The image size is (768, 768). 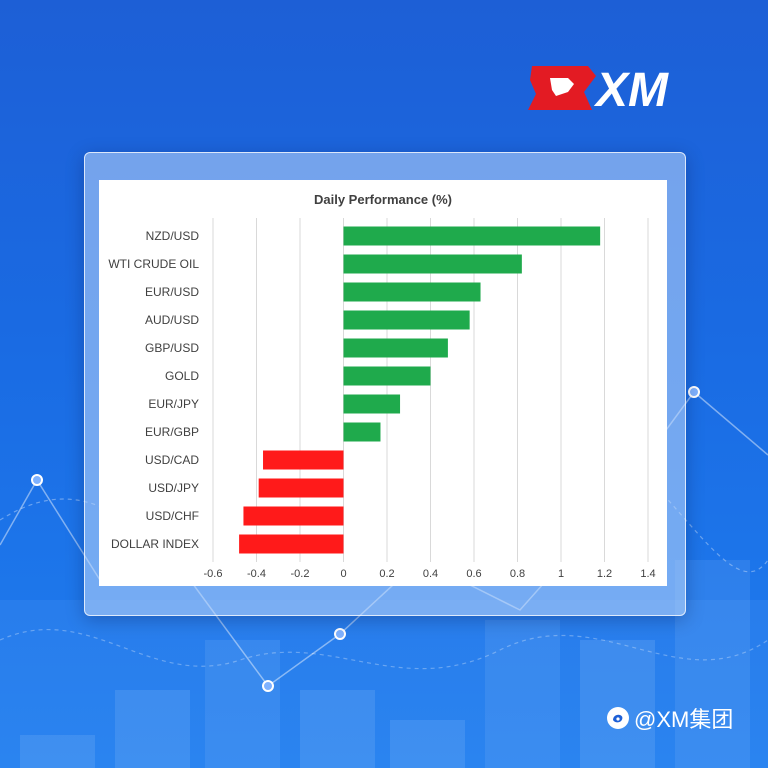 I want to click on category-label: GOLD, so click(x=182, y=376).